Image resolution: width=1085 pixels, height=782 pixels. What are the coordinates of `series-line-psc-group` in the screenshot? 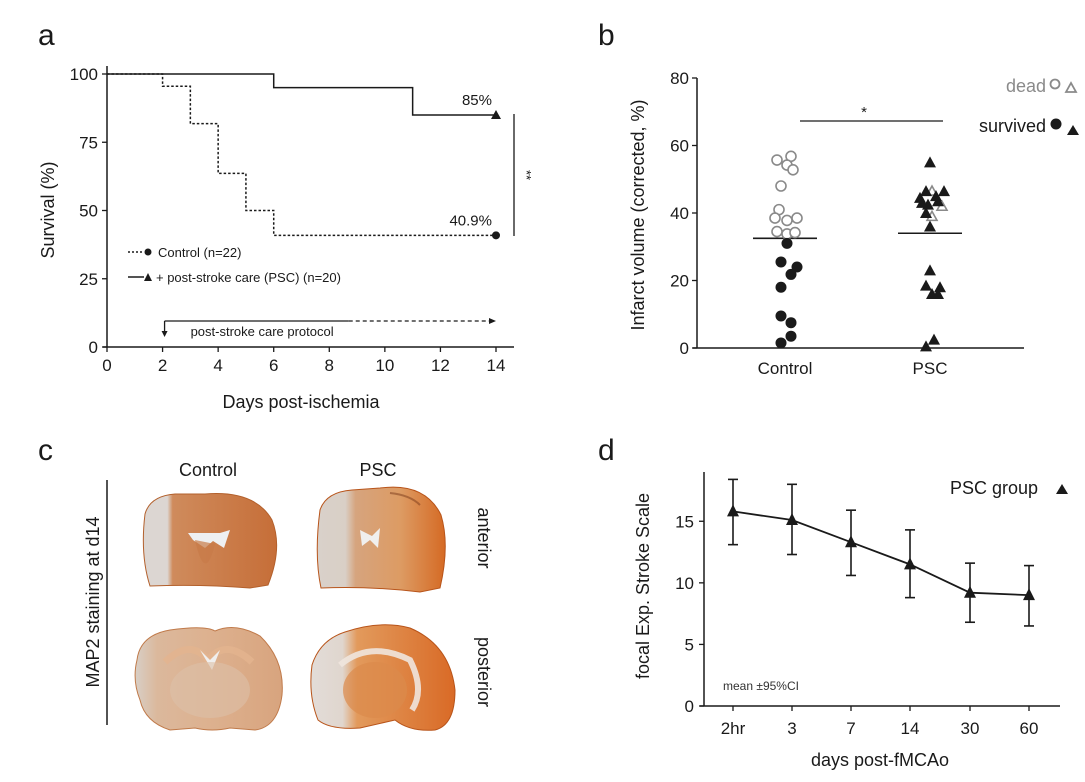 It's located at (881, 553).